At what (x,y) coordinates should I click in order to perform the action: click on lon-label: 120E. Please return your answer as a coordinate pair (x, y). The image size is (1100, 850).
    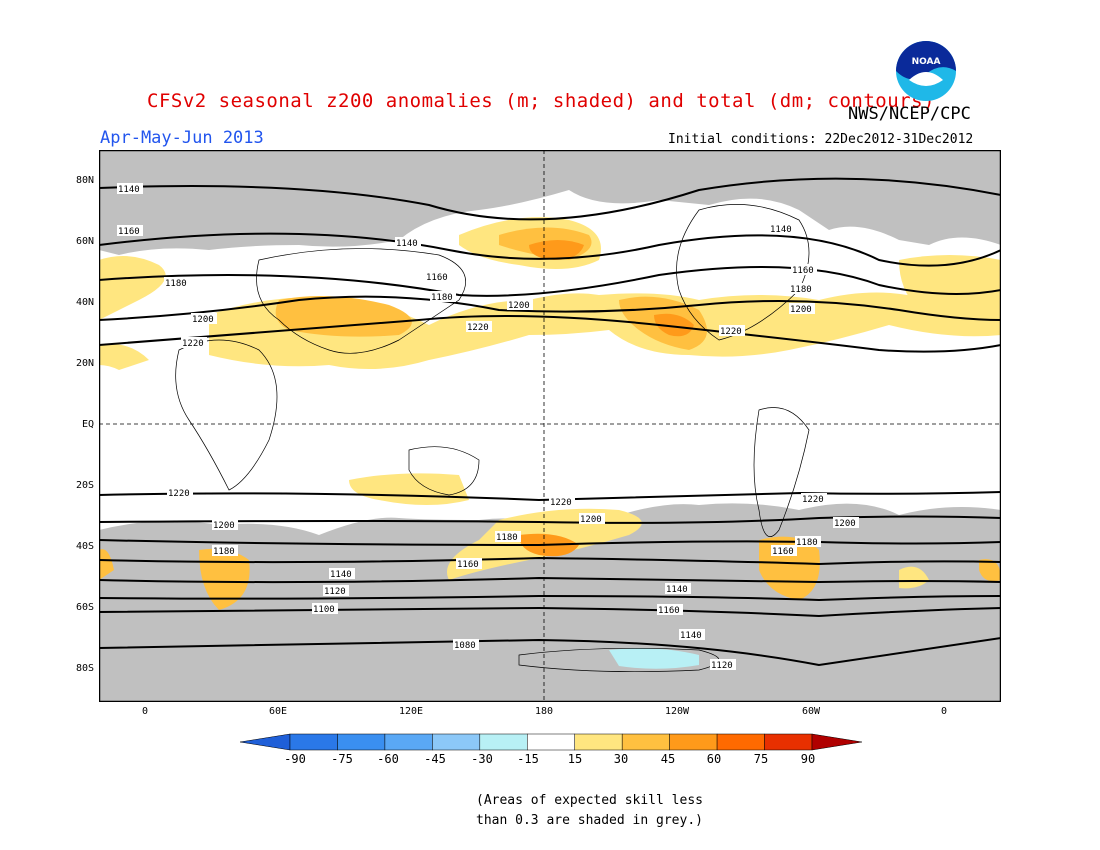
    Looking at the image, I should click on (411, 711).